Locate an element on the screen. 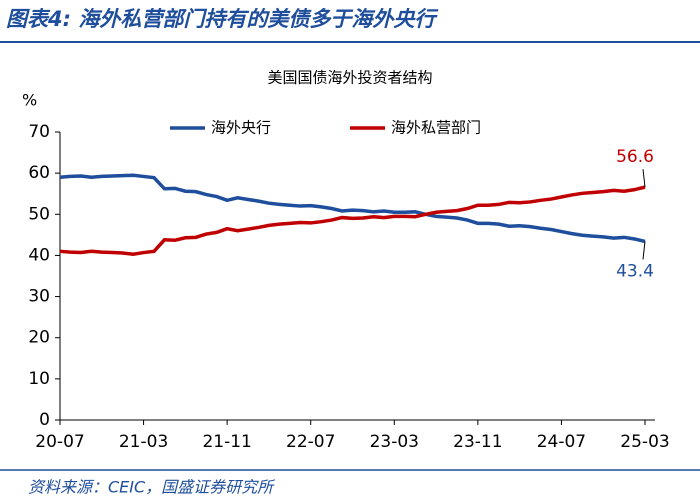  legend-label: 海外央行 is located at coordinates (241, 128).